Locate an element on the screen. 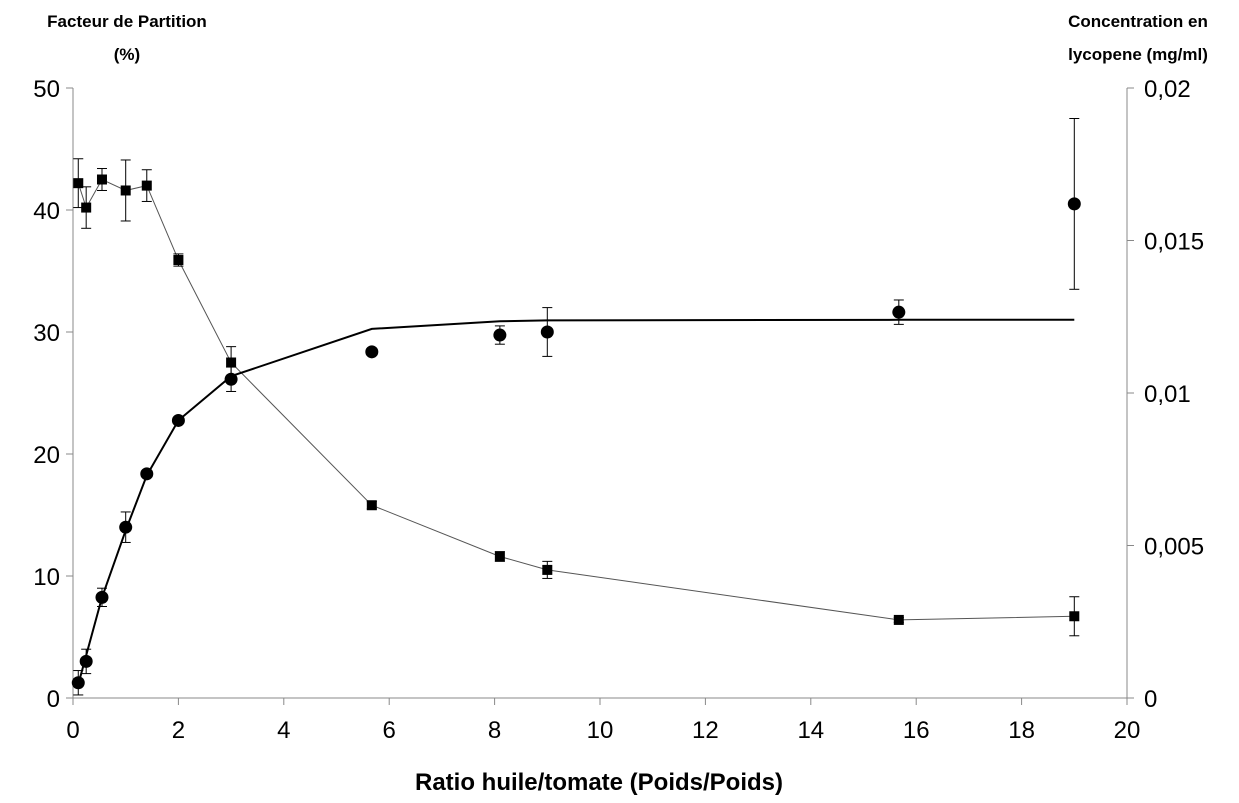  x-tick-label: 2 is located at coordinates (178, 730).